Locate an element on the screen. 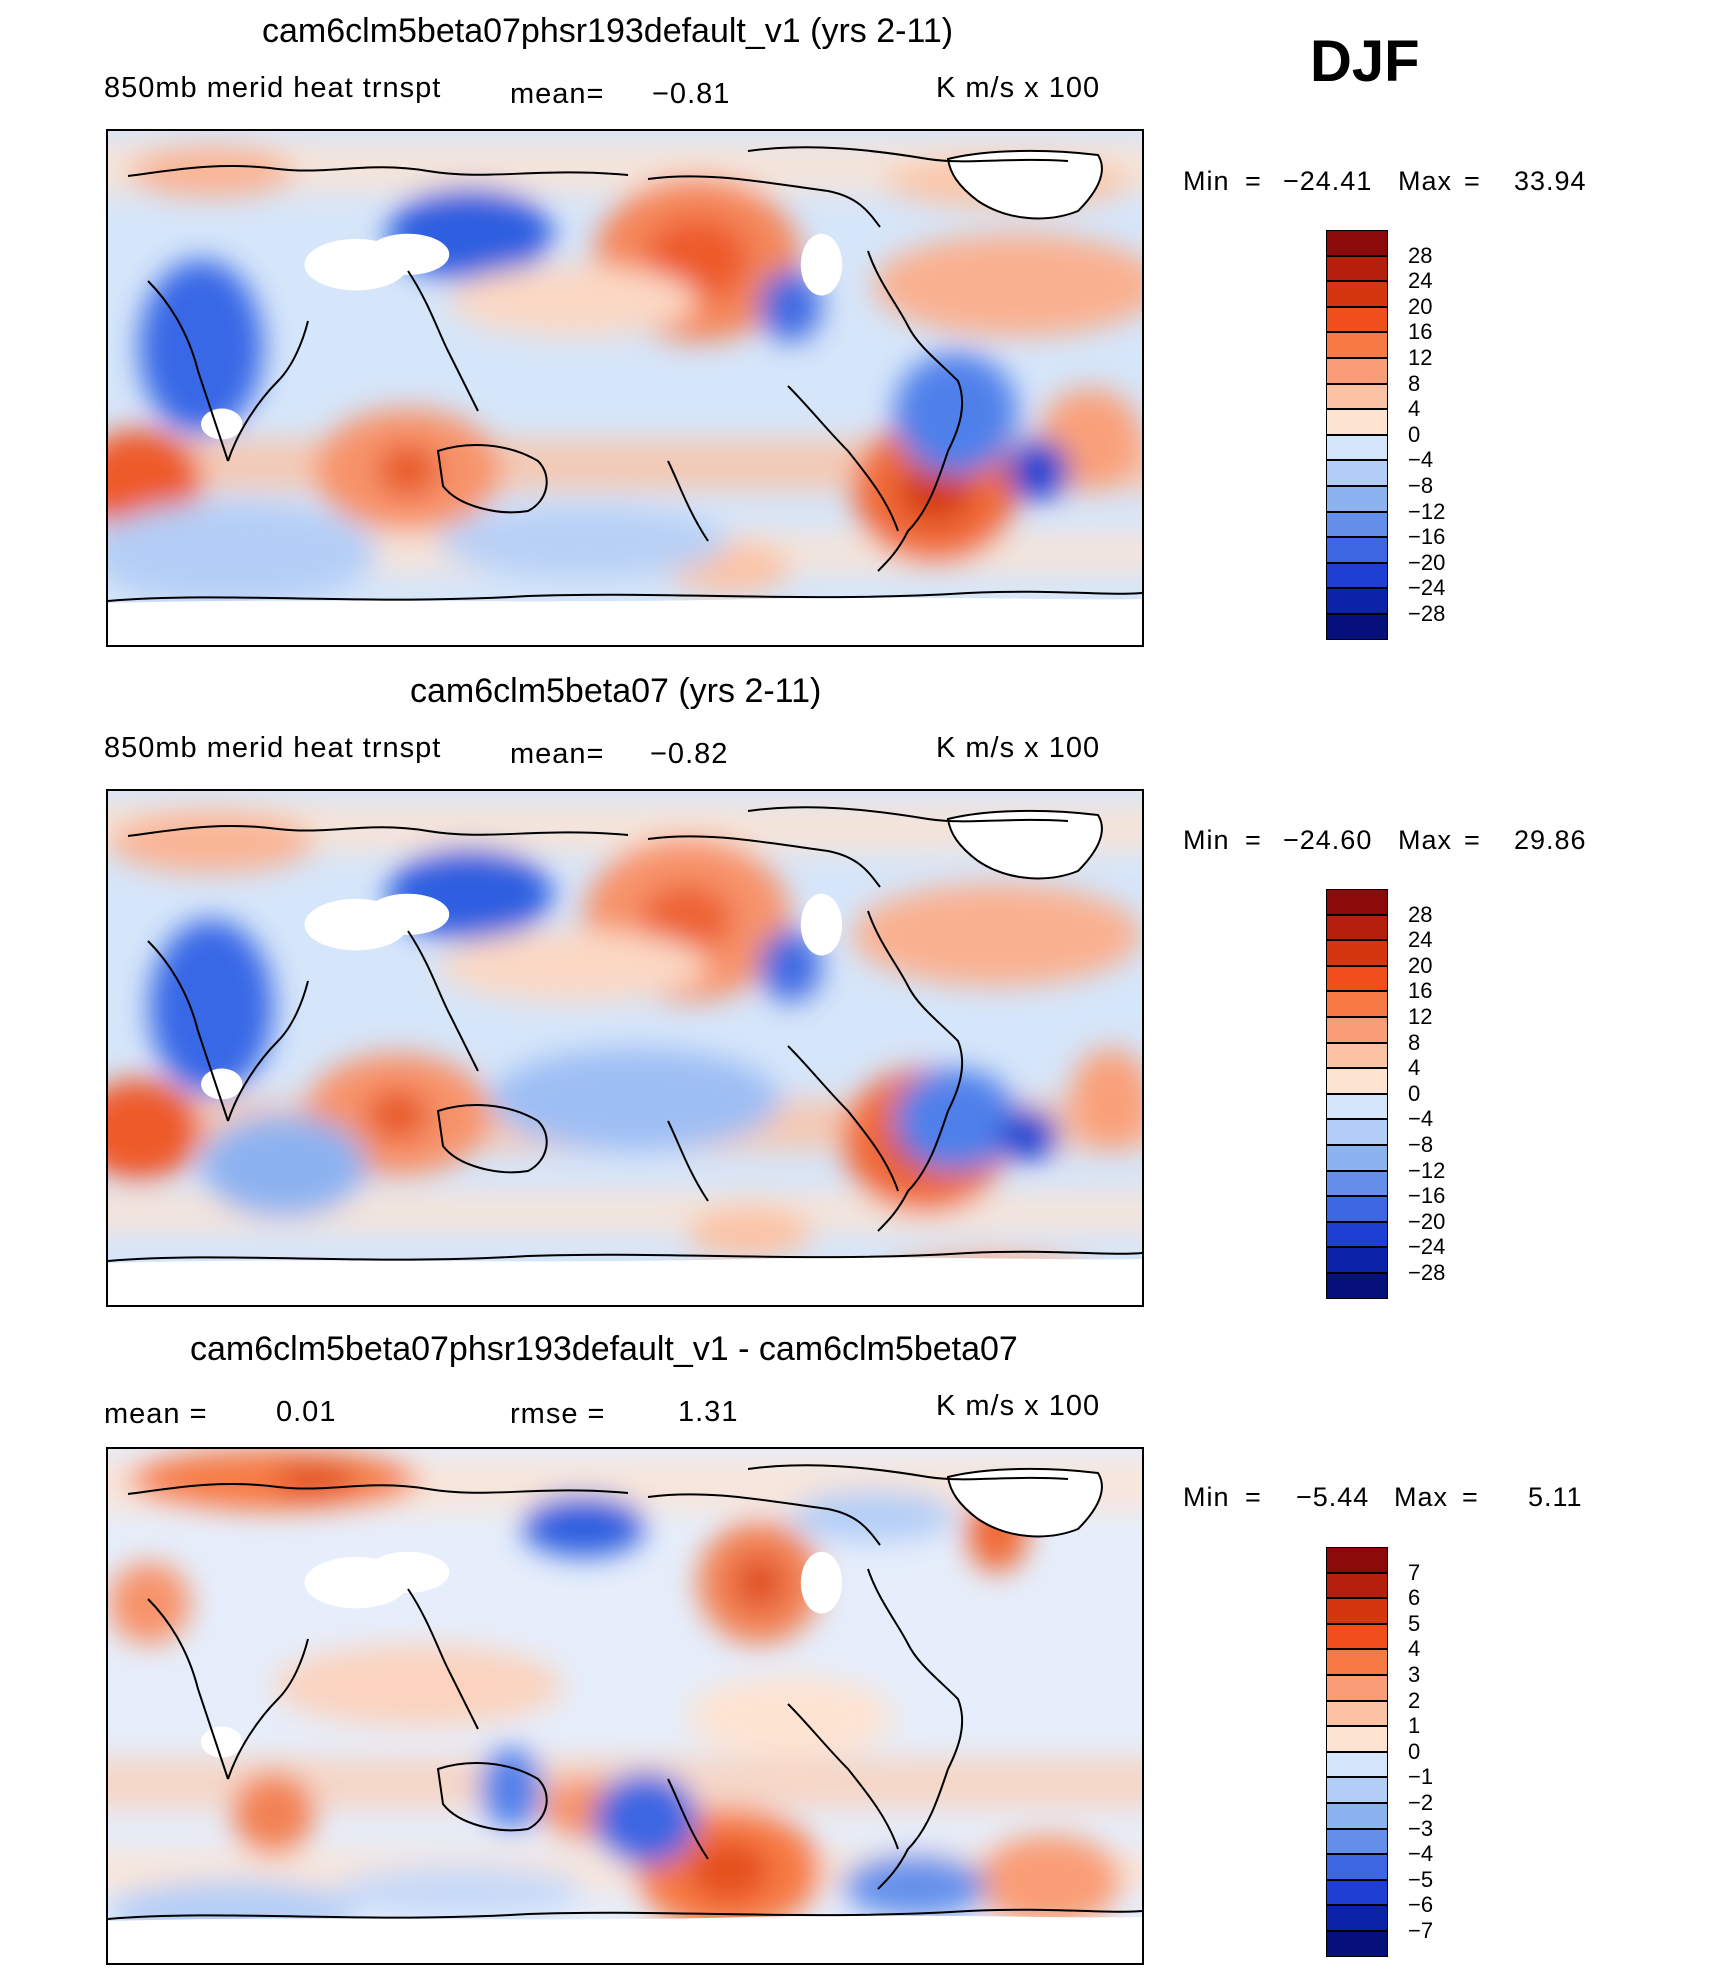 This screenshot has width=1710, height=1974. colorbar-tick-label: 1 is located at coordinates (1414, 1726).